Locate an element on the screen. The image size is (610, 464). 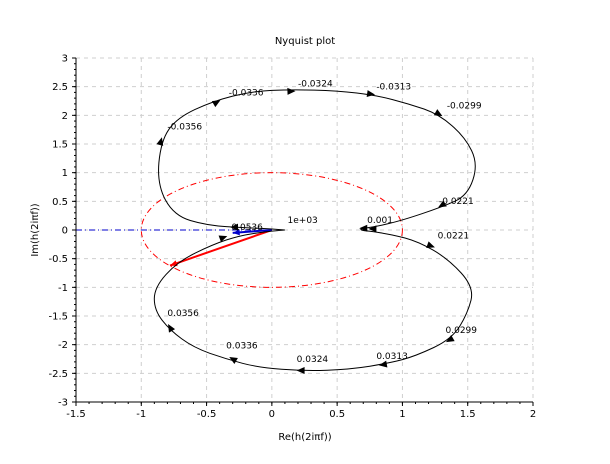
x-tick-label: -0.5 is located at coordinates (207, 414).